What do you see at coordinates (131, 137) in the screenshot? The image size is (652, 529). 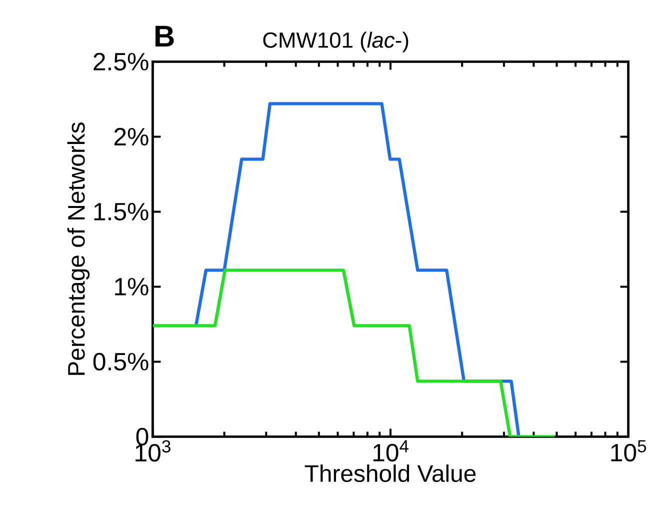 I see `y-tick-label: 2%` at bounding box center [131, 137].